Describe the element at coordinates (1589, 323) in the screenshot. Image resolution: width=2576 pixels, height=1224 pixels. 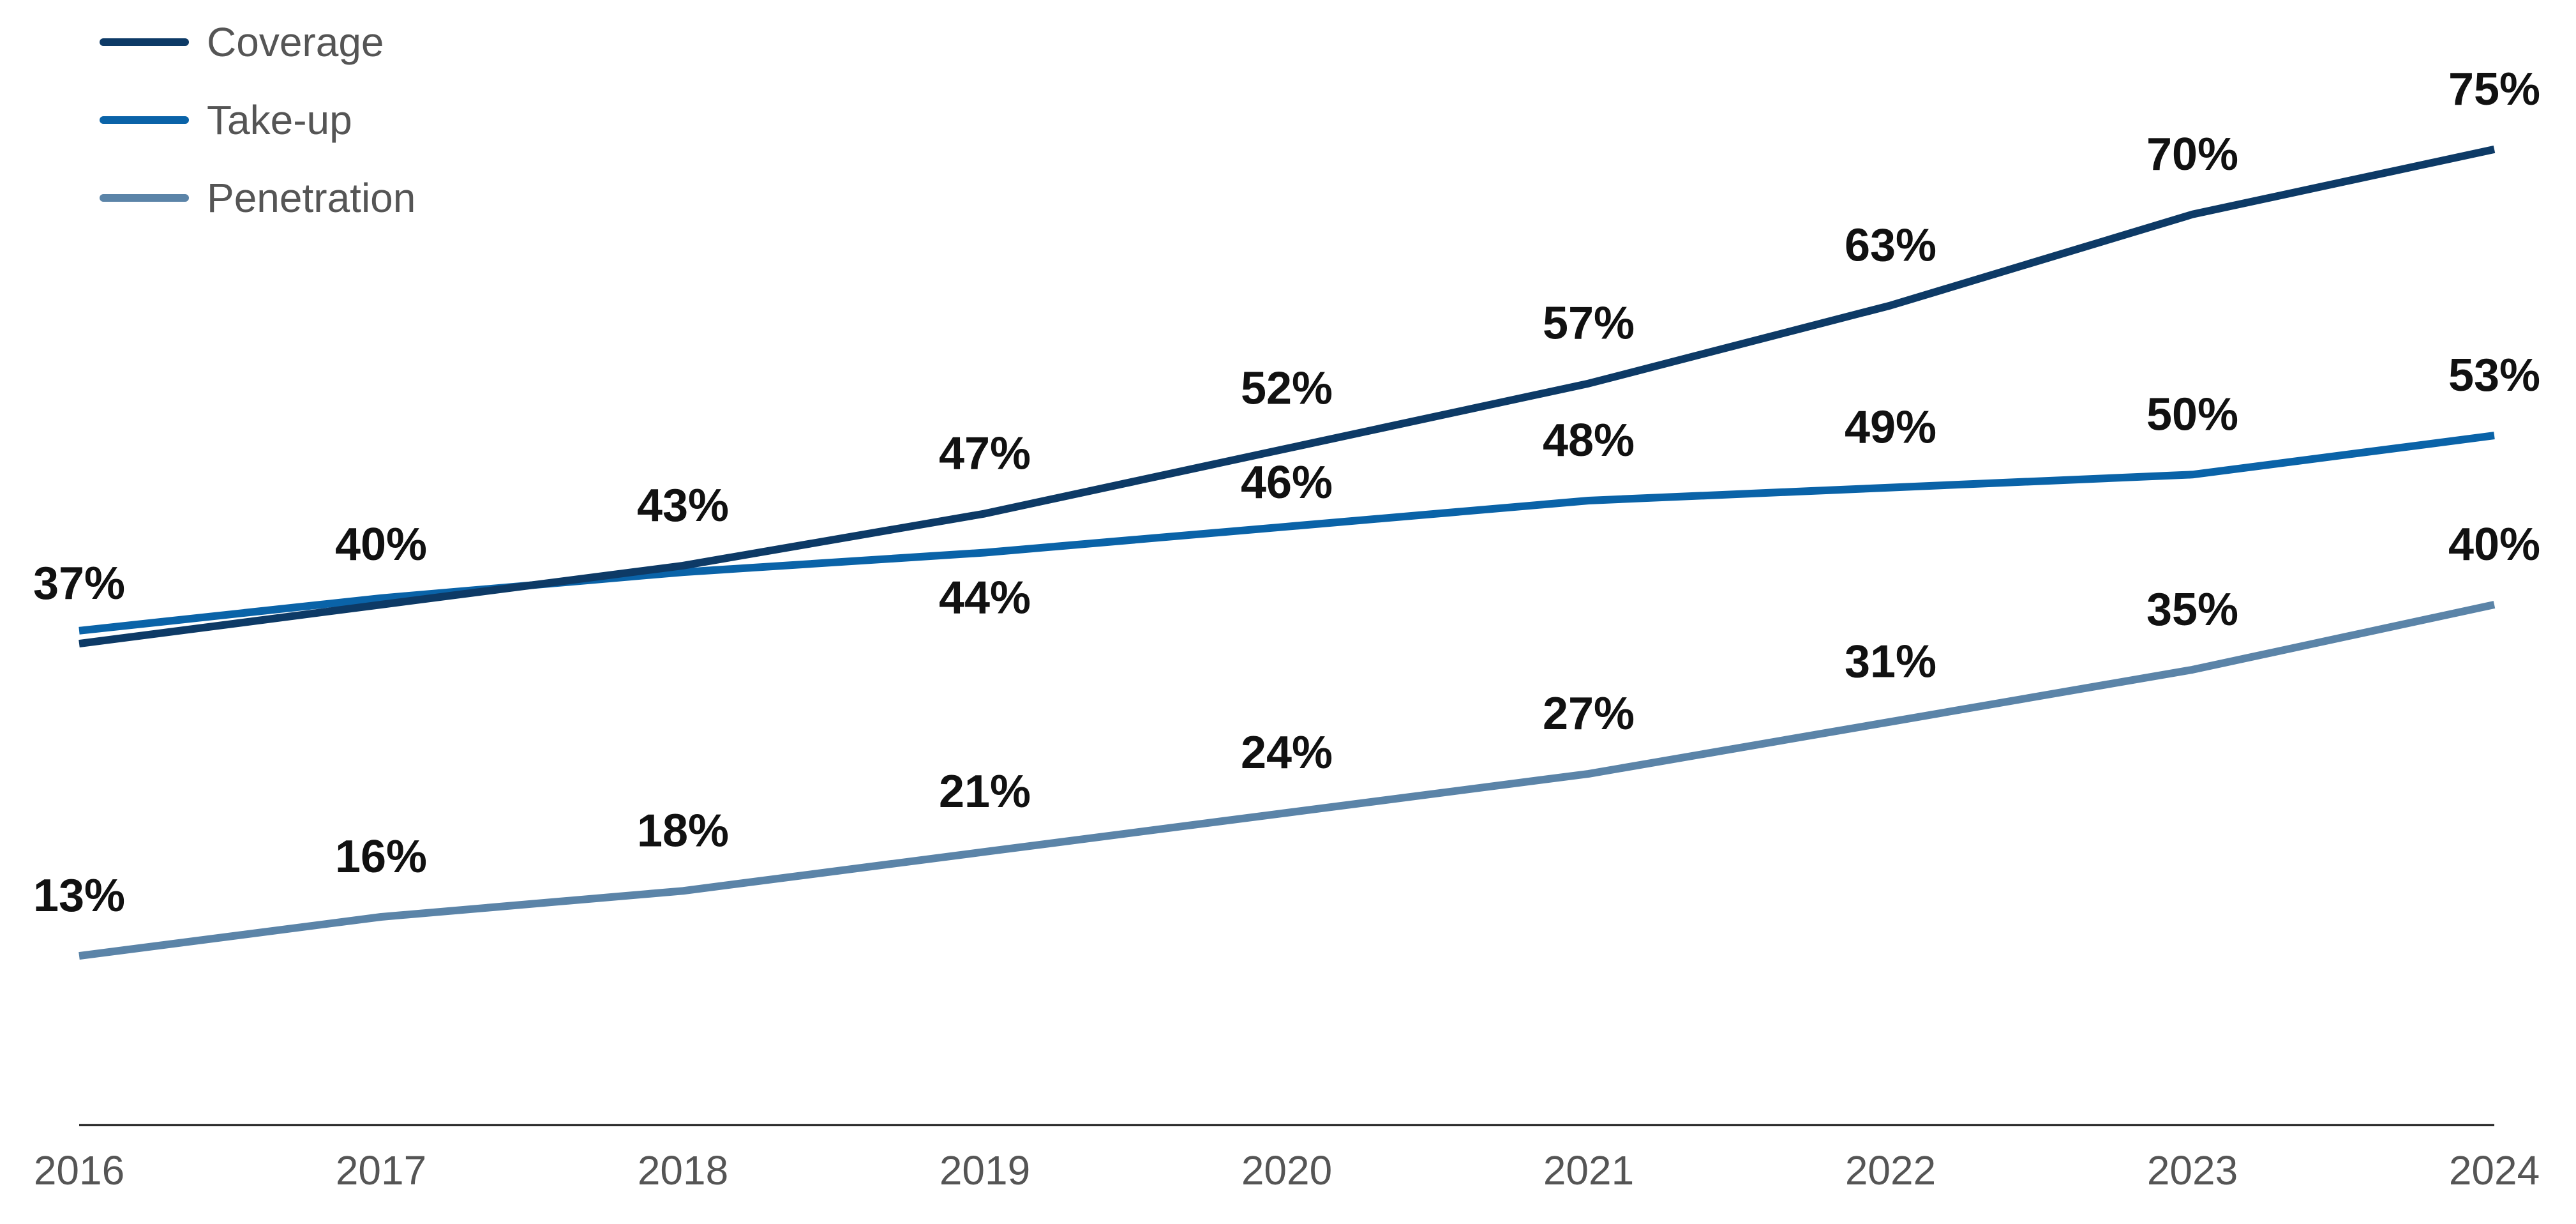
I see `data-label-coverage-2021: 57%` at that location.